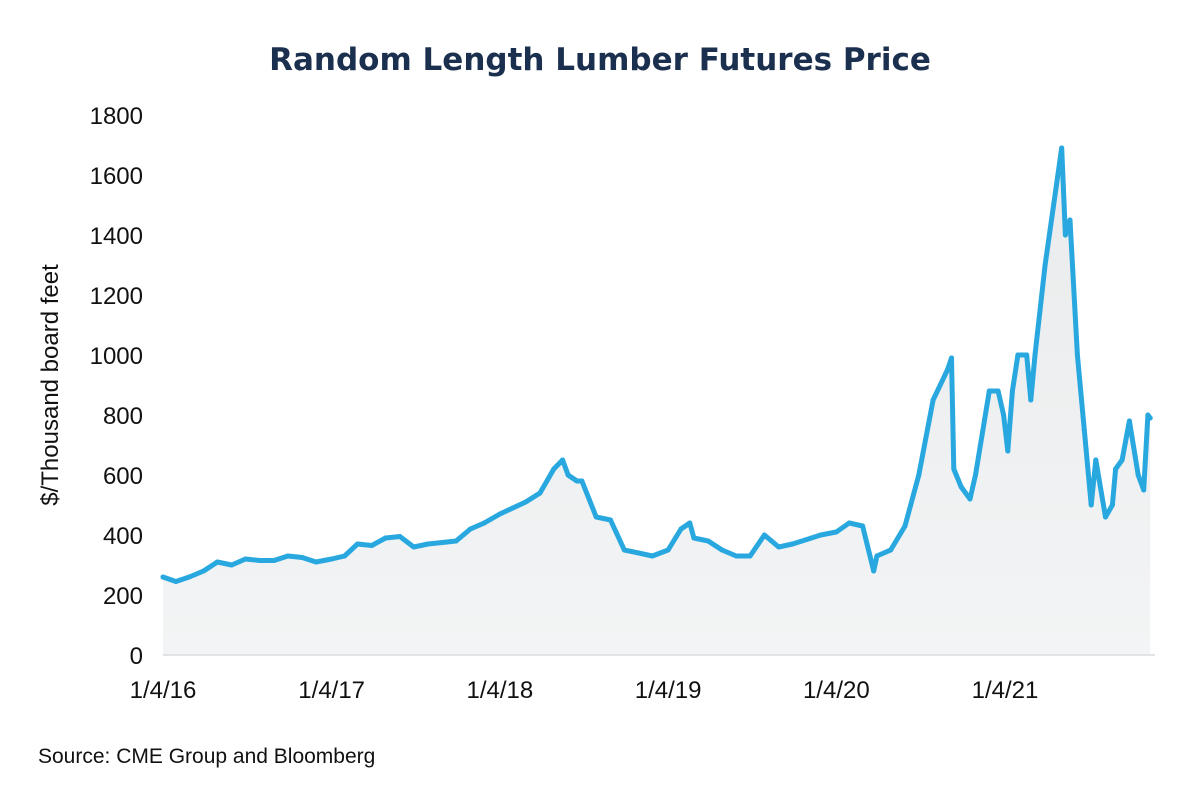 The width and height of the screenshot is (1200, 800). Describe the element at coordinates (123, 416) in the screenshot. I see `y-tick-label: 800` at that location.